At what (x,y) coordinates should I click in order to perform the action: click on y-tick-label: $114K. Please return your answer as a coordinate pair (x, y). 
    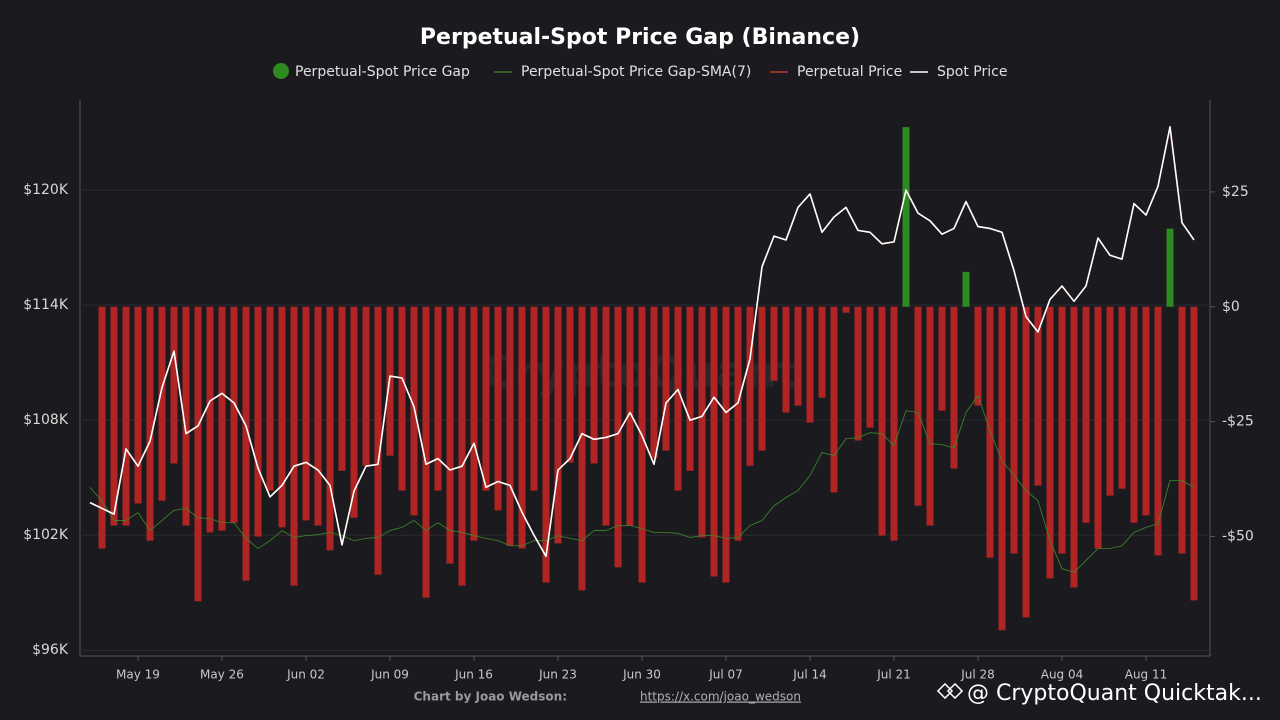
    Looking at the image, I should click on (46, 305).